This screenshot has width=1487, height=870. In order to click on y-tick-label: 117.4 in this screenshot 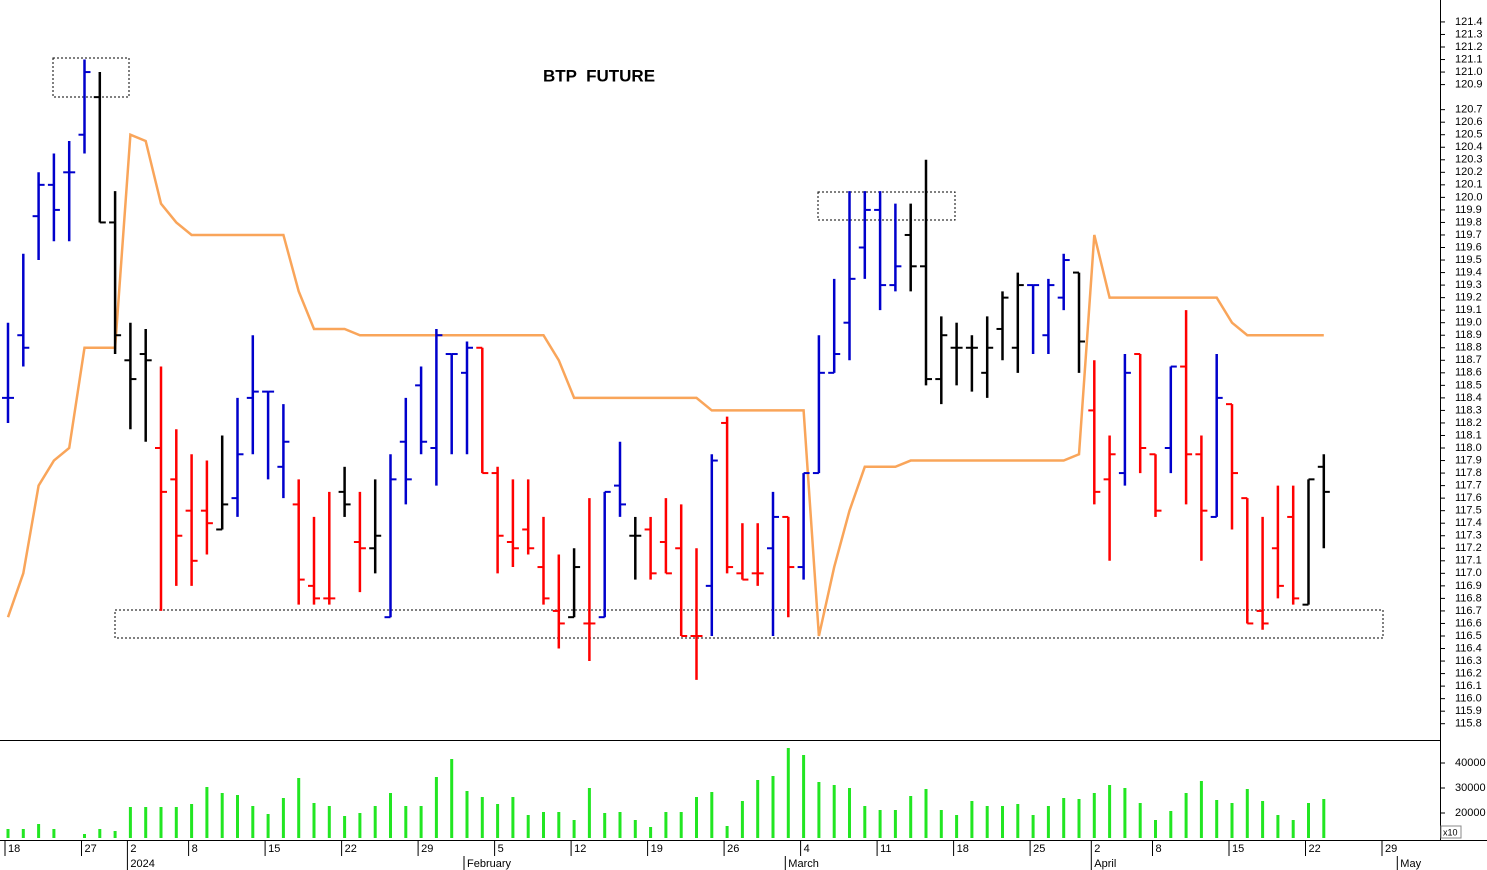, I will do `click(1468, 523)`.